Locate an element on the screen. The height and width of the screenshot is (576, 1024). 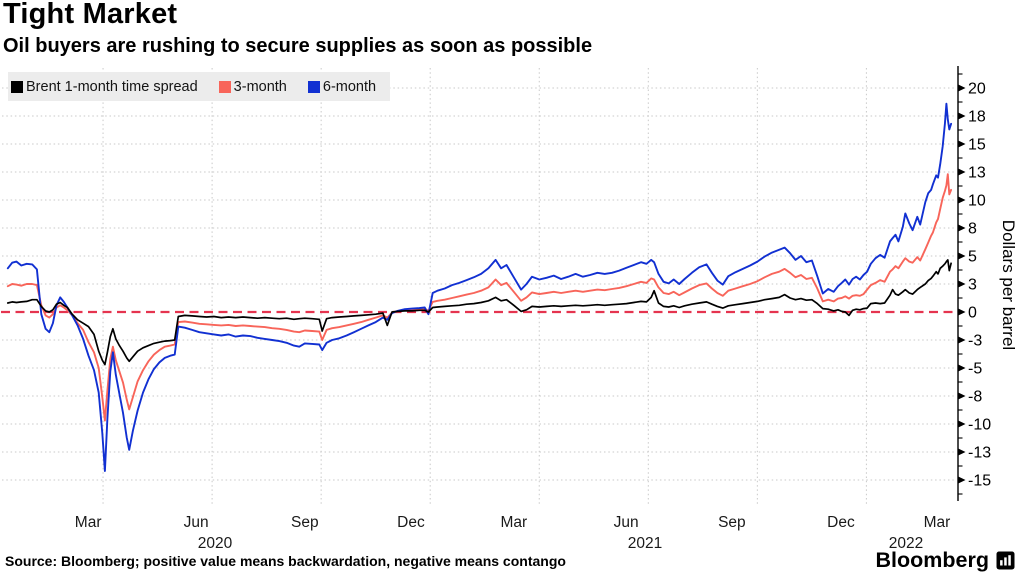
x-year-label: 2020 is located at coordinates (215, 543).